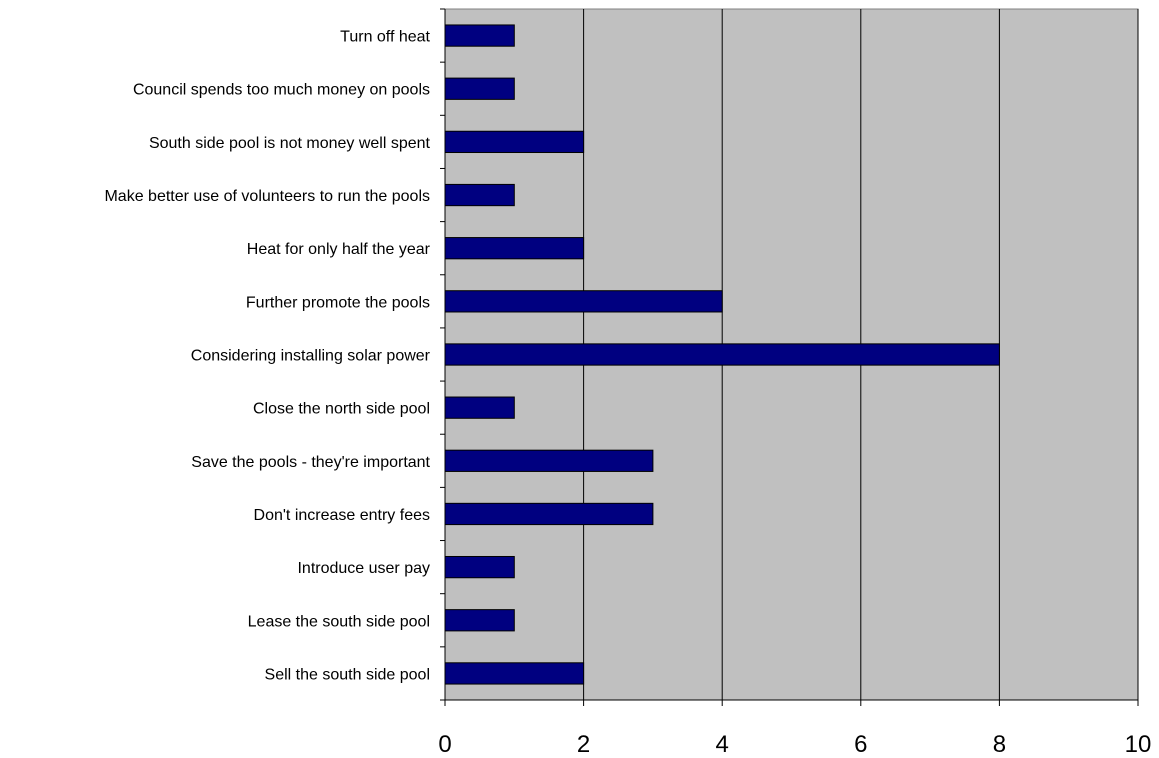 The image size is (1159, 758). I want to click on x-tick-label: 4, so click(722, 744).